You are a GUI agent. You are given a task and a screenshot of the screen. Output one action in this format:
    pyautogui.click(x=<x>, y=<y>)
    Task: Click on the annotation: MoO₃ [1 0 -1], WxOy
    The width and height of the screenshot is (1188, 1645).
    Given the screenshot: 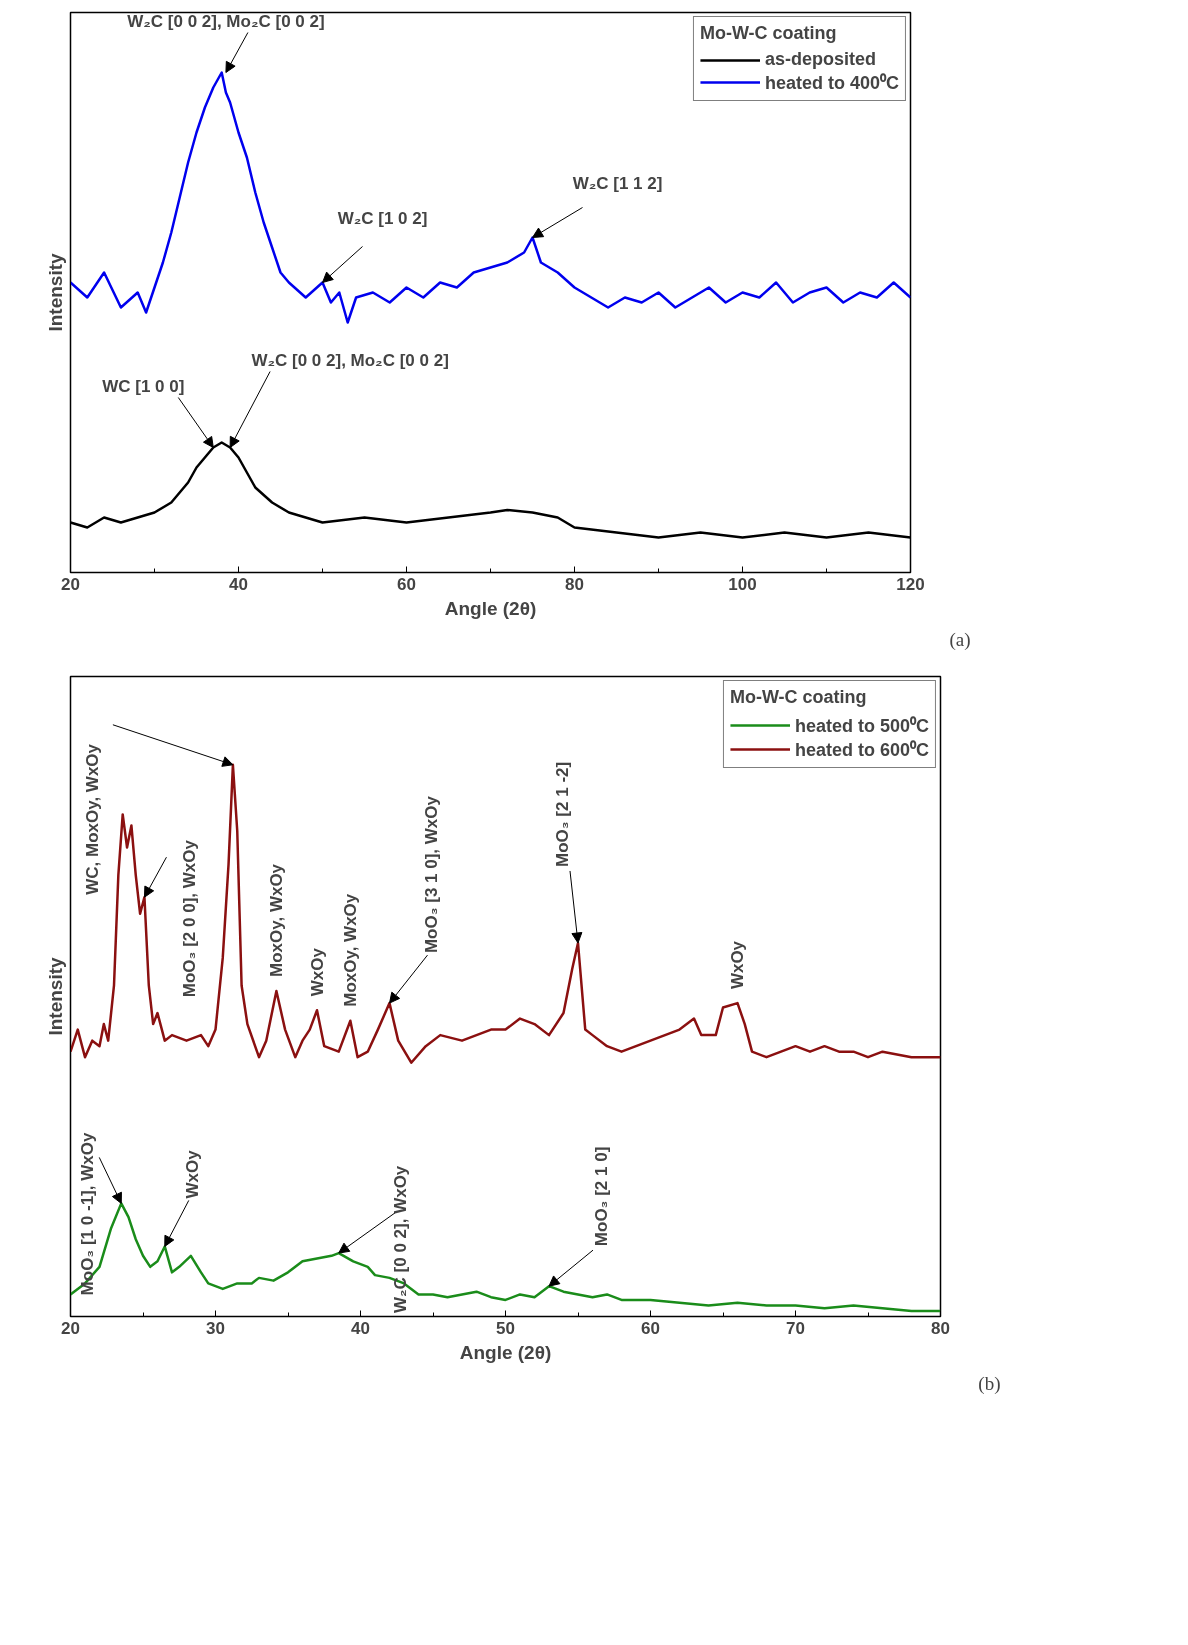 What is the action you would take?
    pyautogui.click(x=87, y=1214)
    